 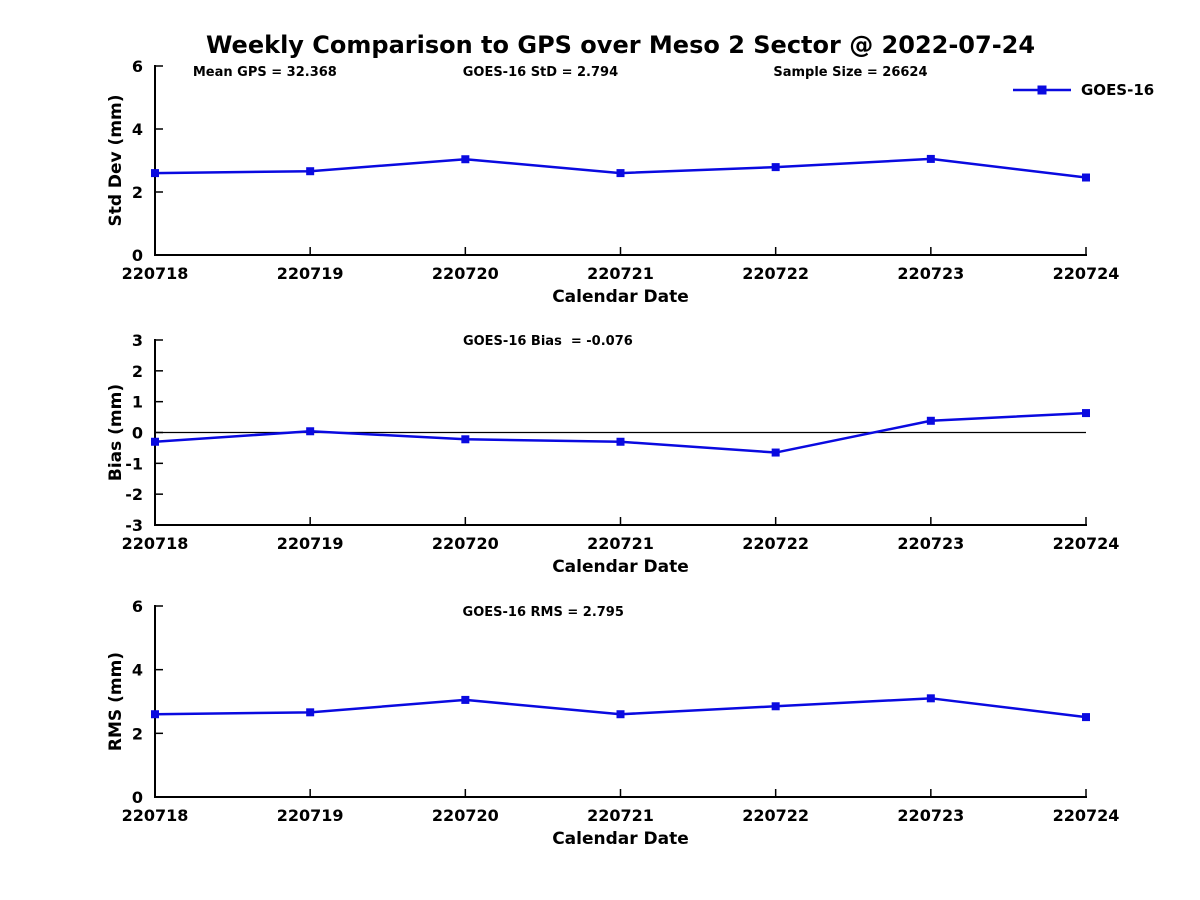 I want to click on annotation: GOES-16 Bias = -0.076, so click(x=548, y=341).